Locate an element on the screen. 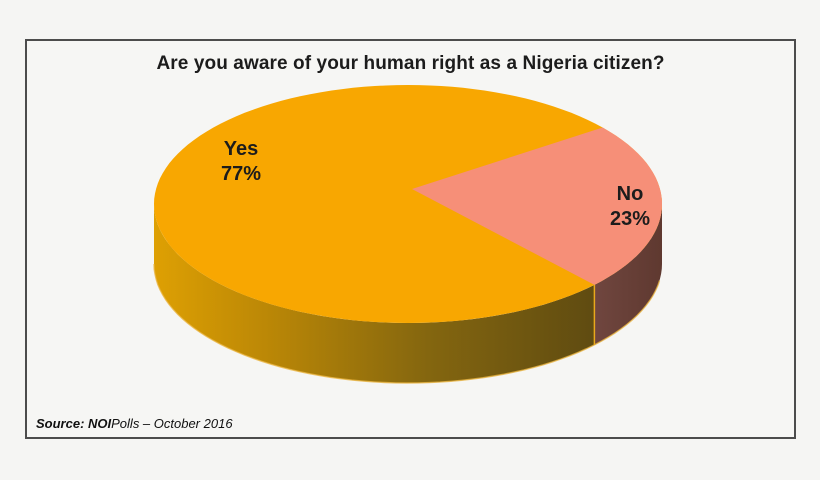 The image size is (820, 480). slice-label-yes: Yes 77% is located at coordinates (241, 162).